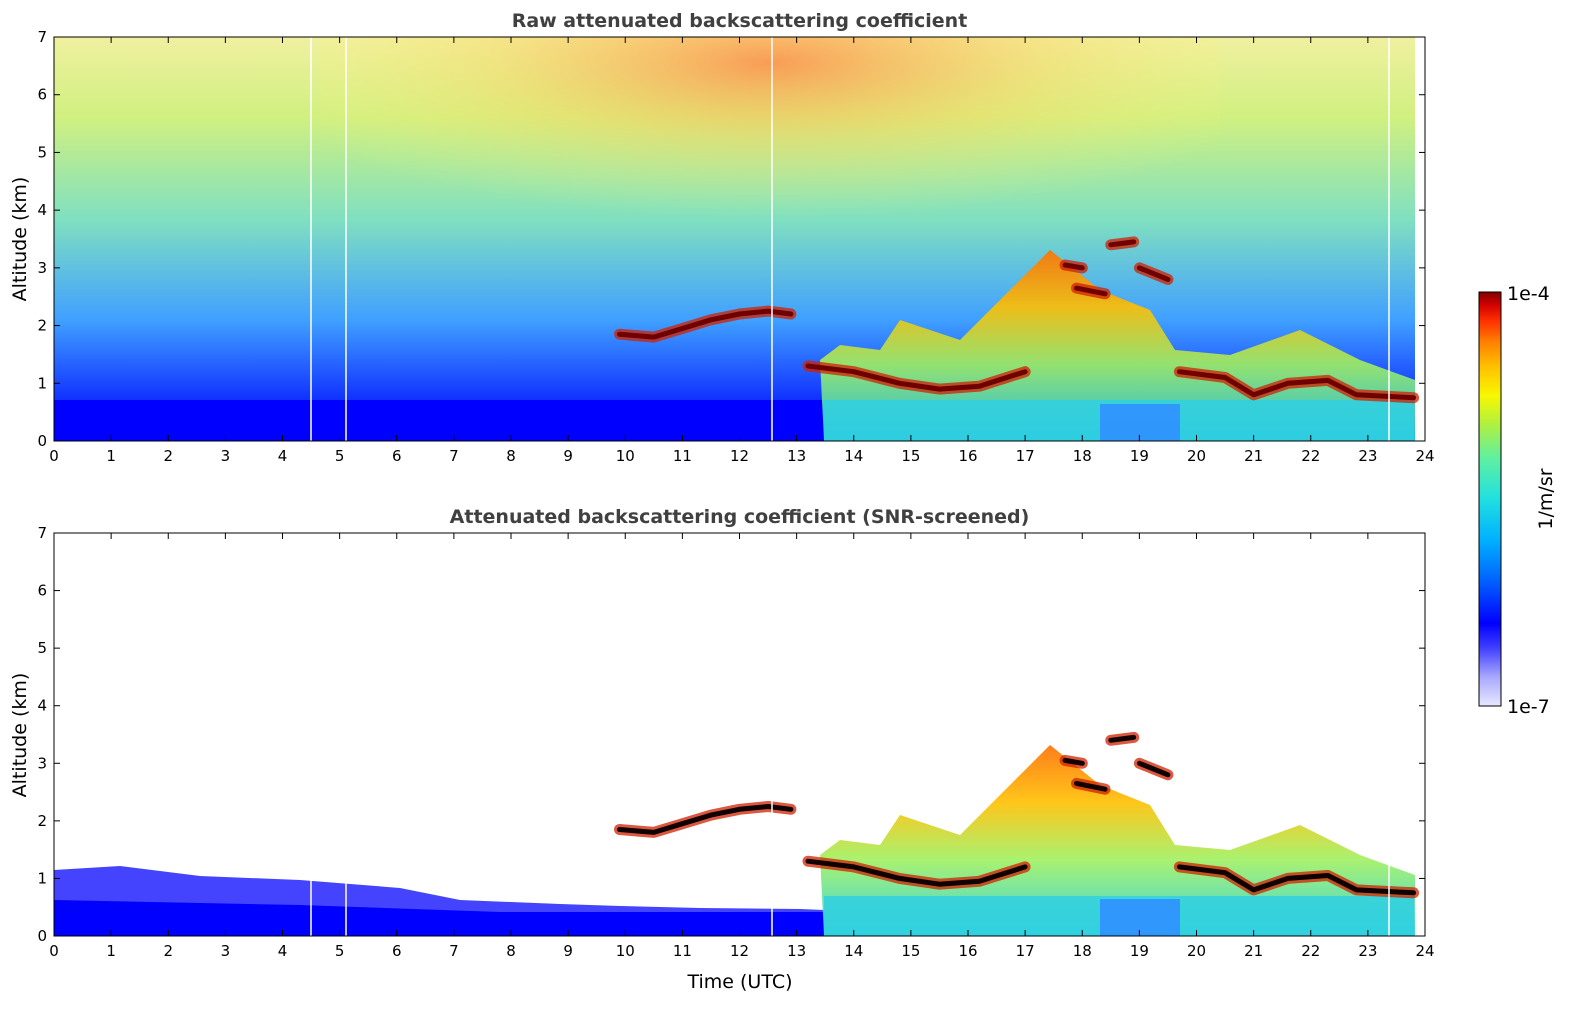  I want to click on y-tick-label: 6, so click(42, 591).